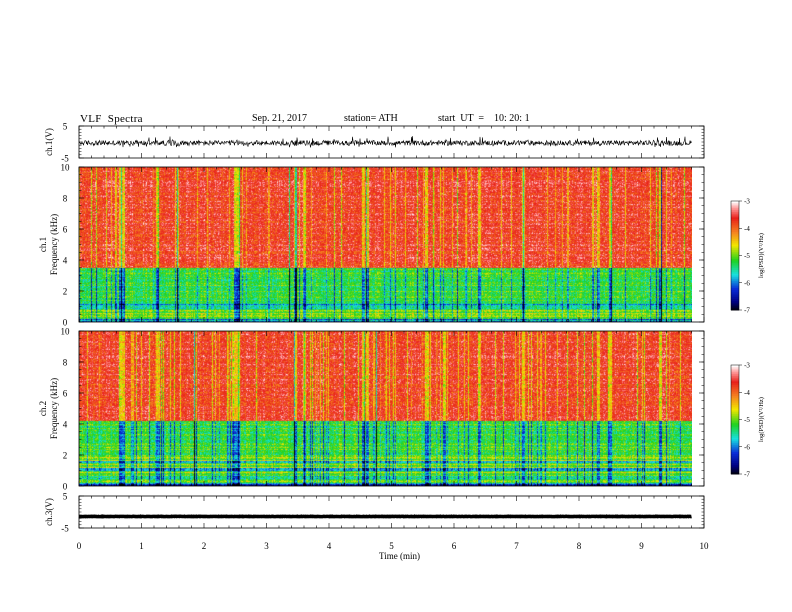  What do you see at coordinates (747, 393) in the screenshot?
I see `colorbar-2-tick-label: -4` at bounding box center [747, 393].